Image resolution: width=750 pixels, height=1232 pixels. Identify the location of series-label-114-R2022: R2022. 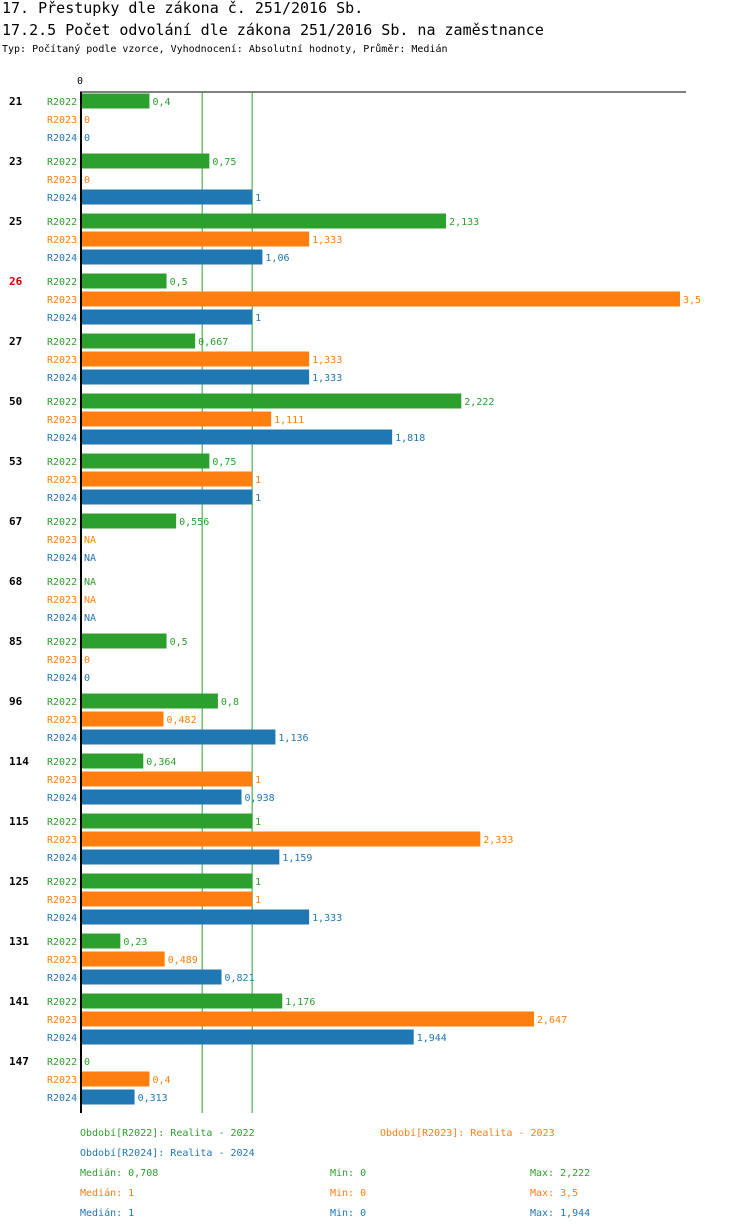
(62, 762).